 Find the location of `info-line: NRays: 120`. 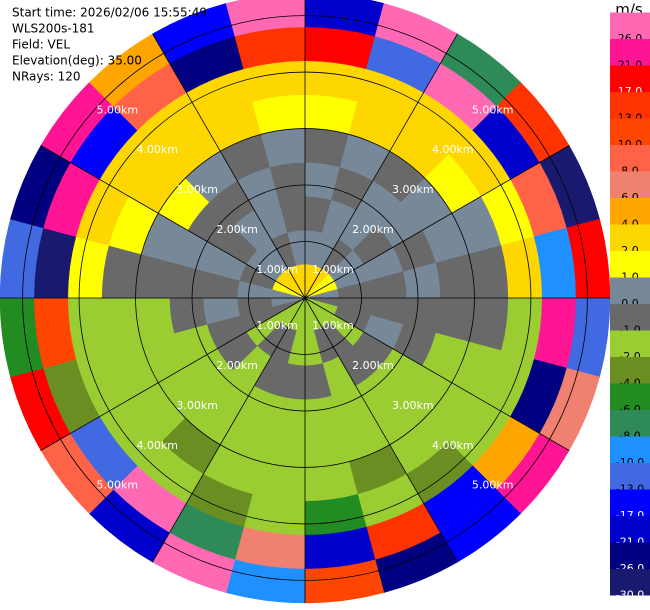

info-line: NRays: 120 is located at coordinates (46, 77).